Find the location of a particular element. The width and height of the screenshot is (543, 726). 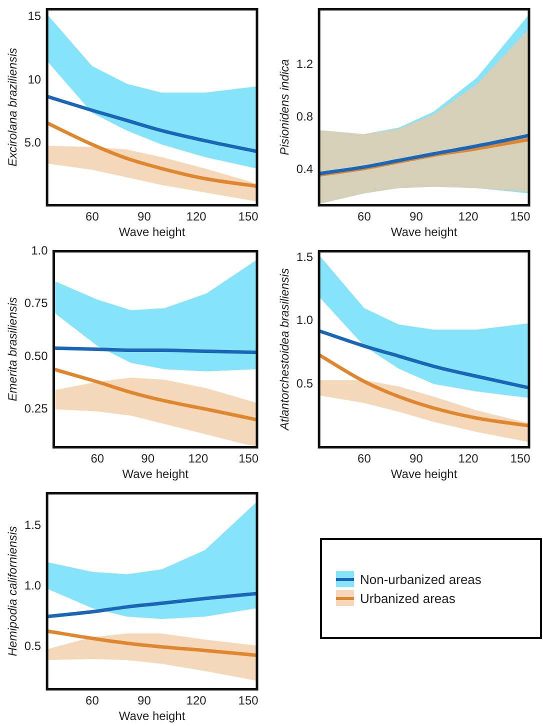

y-tick-label: 0.75 is located at coordinates (36, 303).